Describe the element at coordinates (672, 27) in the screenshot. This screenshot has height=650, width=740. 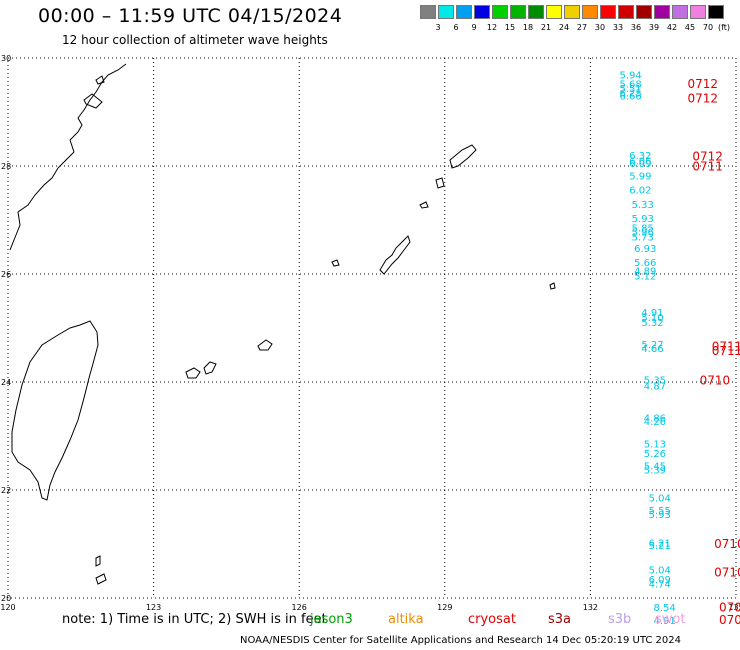
I see `legend-tick-label: 42` at that location.